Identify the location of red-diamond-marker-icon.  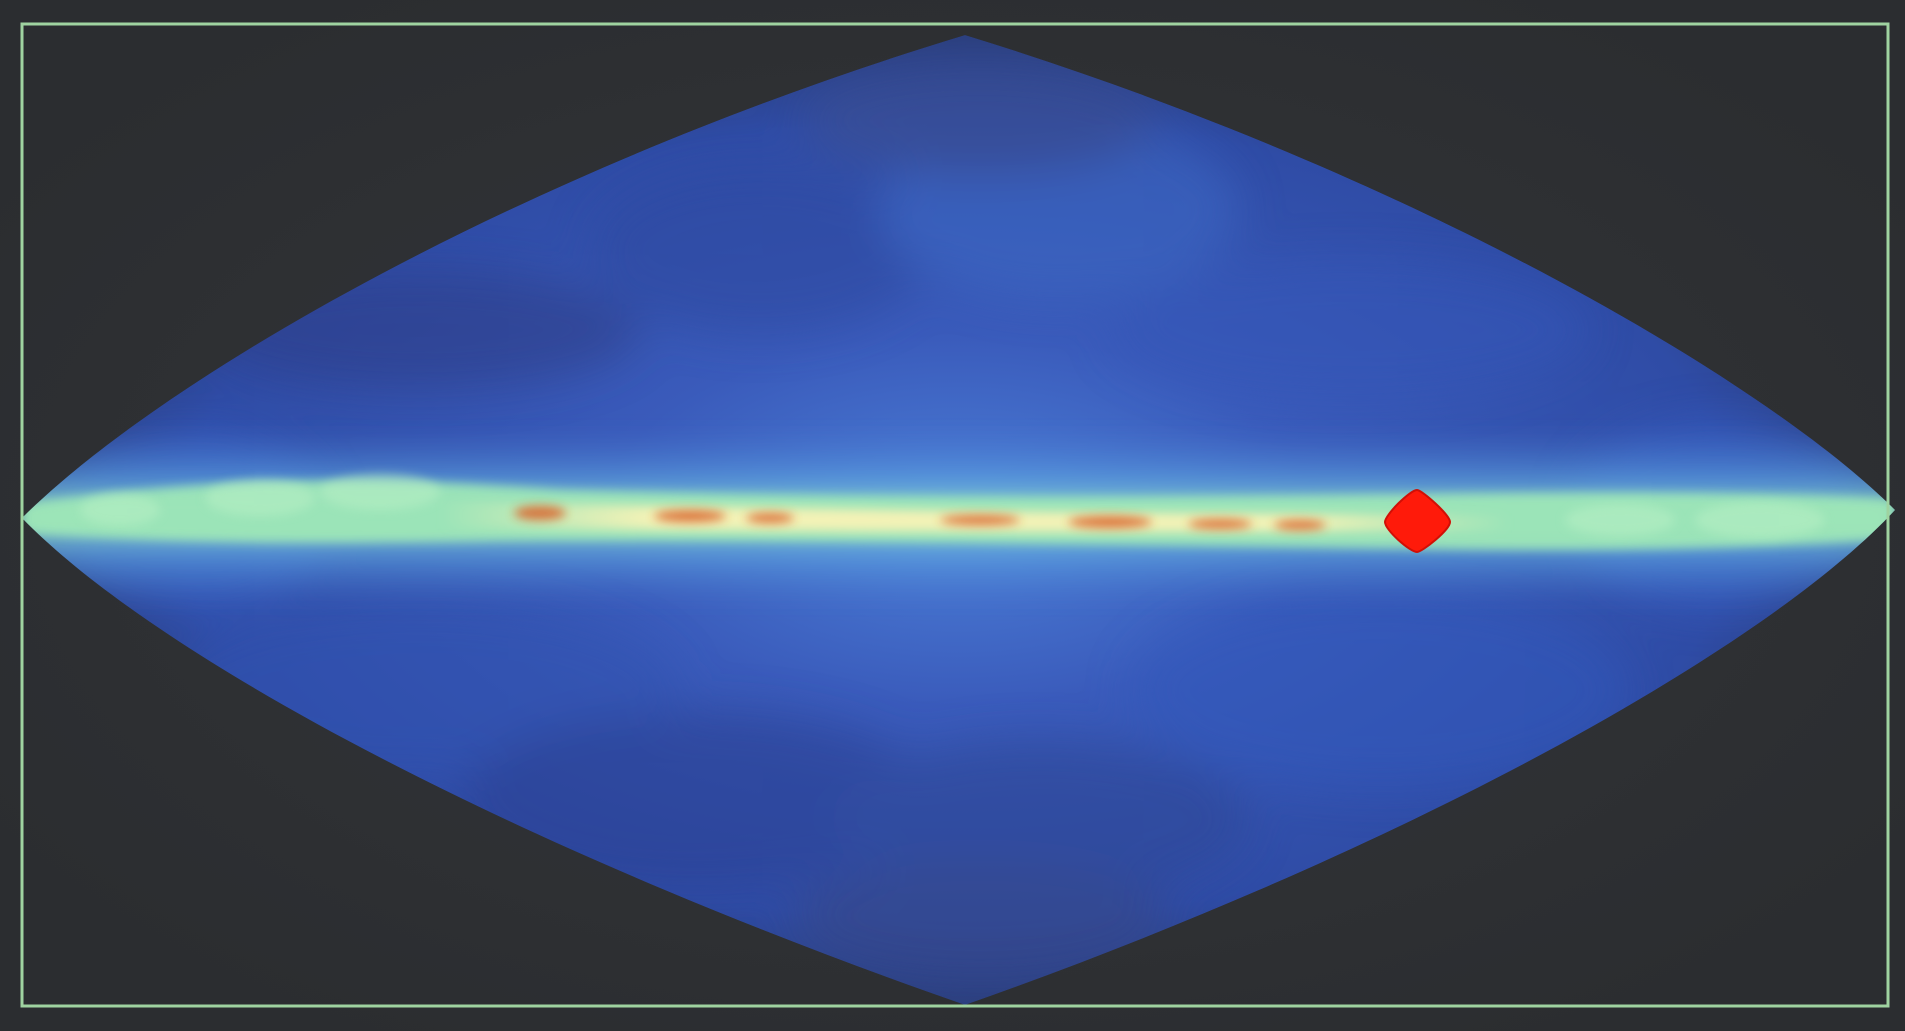
(1417, 521).